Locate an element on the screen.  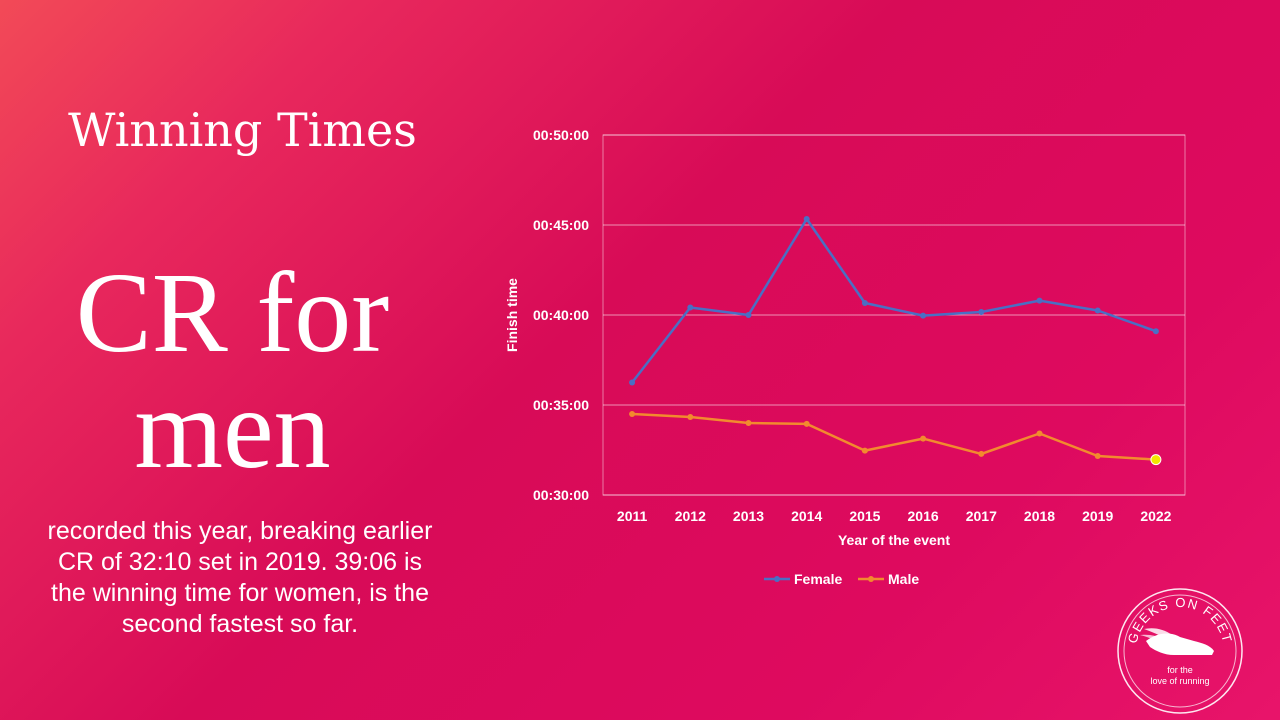
legend-label-male: Male is located at coordinates (903, 579).